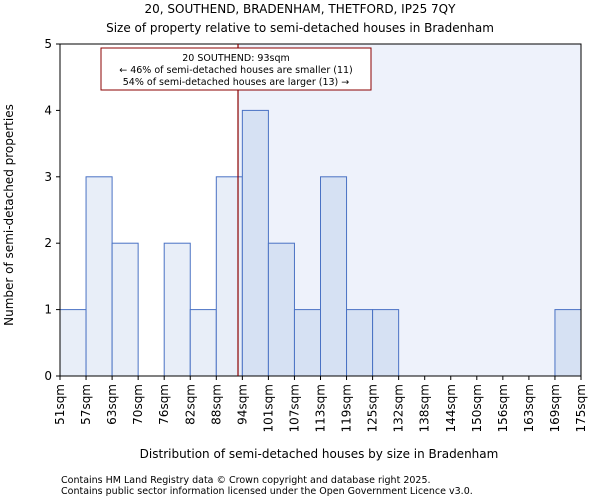  I want to click on y-tick-label: 1, so click(48, 310).